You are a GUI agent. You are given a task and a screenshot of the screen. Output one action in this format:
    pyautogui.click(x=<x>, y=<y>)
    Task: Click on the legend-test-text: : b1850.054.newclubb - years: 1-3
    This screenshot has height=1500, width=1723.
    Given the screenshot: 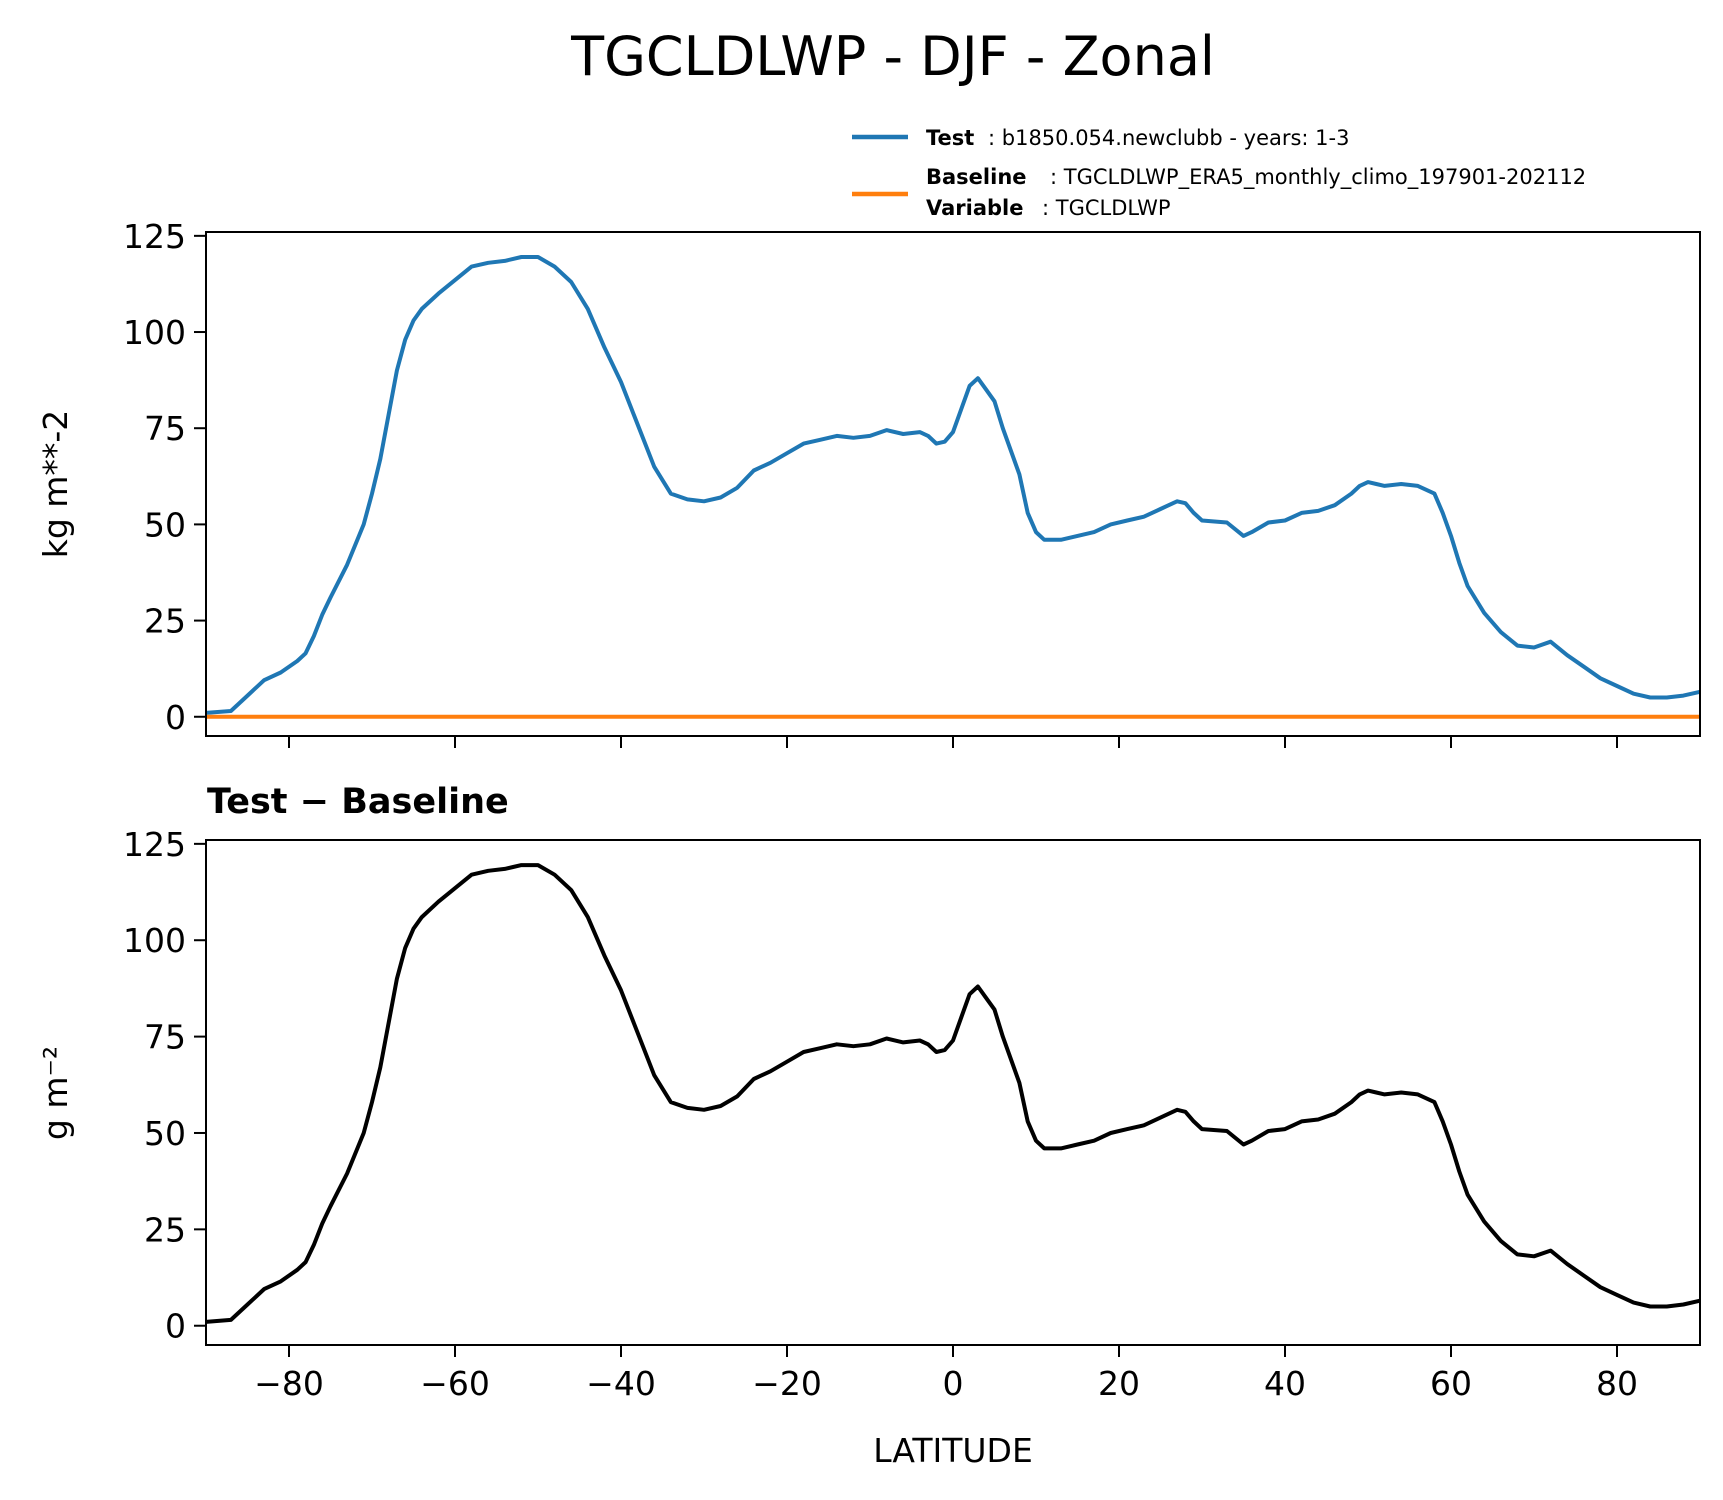 What is the action you would take?
    pyautogui.click(x=1168, y=138)
    